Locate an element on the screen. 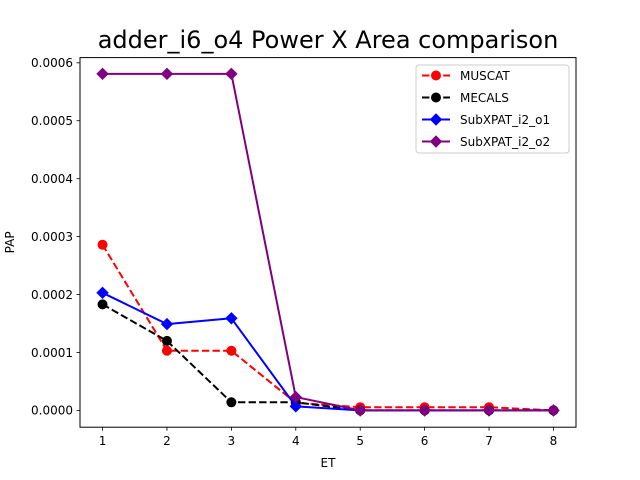 Image resolution: width=640 pixels, height=480 pixels. y-axis-label: PAP is located at coordinates (10, 242).